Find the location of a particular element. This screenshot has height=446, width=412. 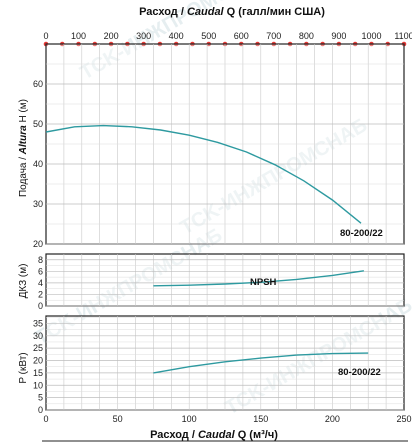

npsh-y-tick-label: 8 is located at coordinates (40, 260).